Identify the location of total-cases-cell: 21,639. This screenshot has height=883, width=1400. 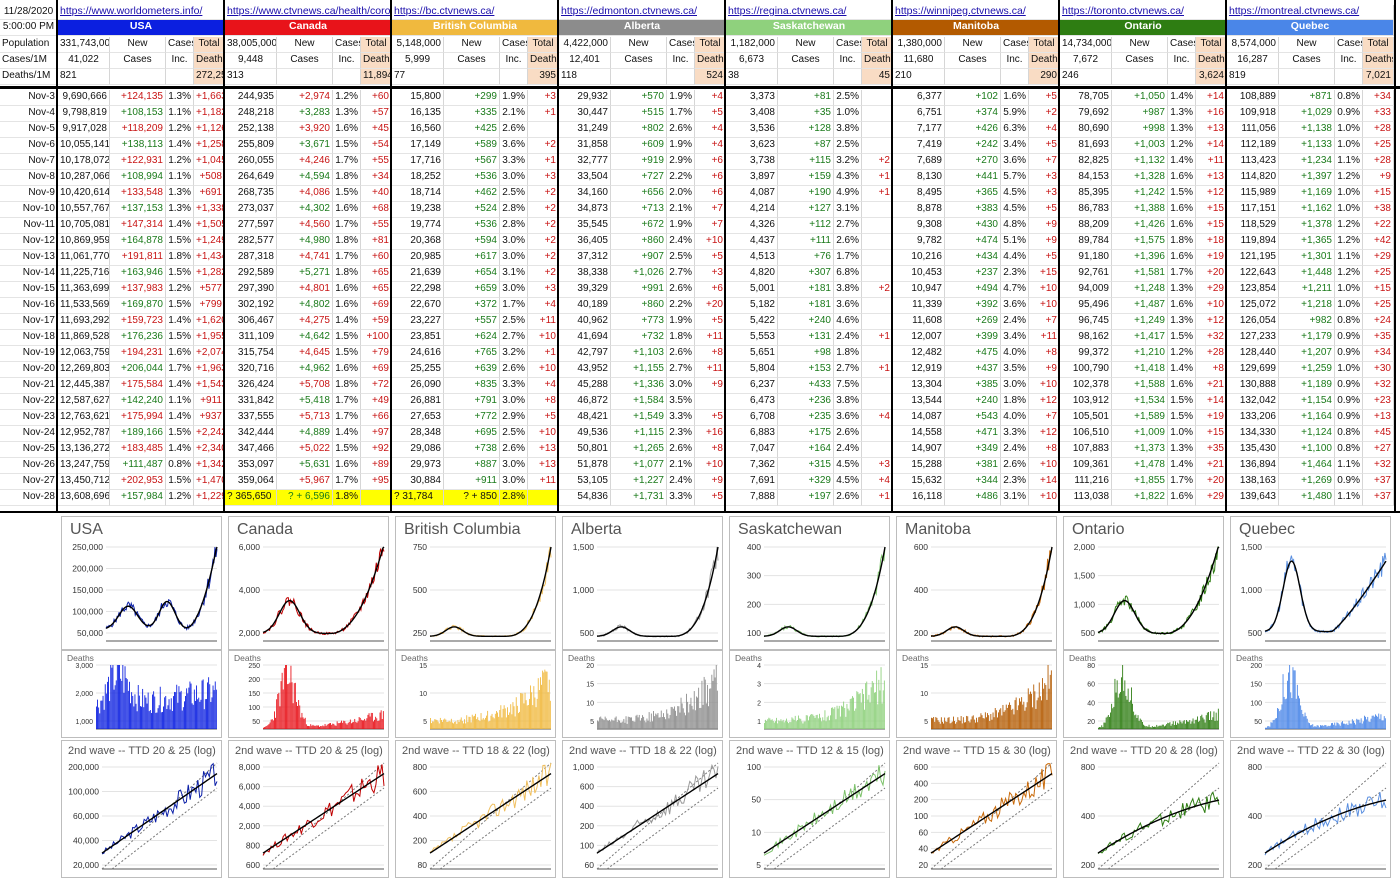
(418, 274).